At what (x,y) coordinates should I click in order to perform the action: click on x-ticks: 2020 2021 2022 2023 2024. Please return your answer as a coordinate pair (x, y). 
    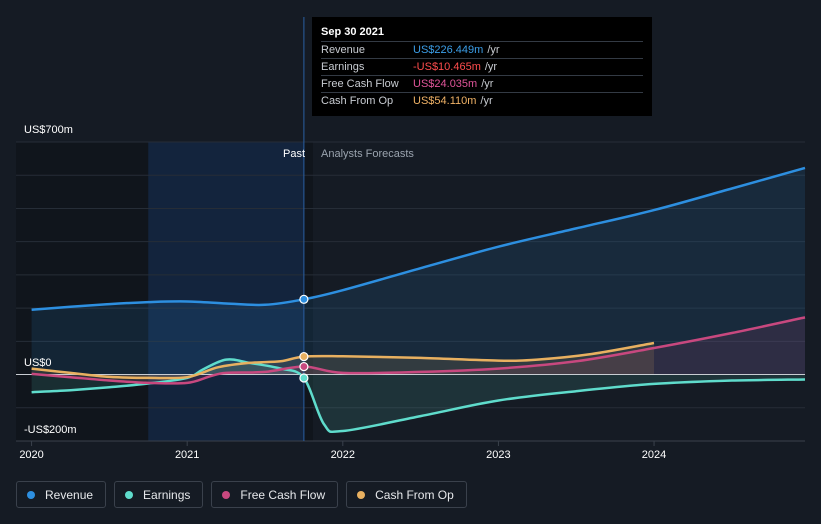
    Looking at the image, I should click on (342, 451).